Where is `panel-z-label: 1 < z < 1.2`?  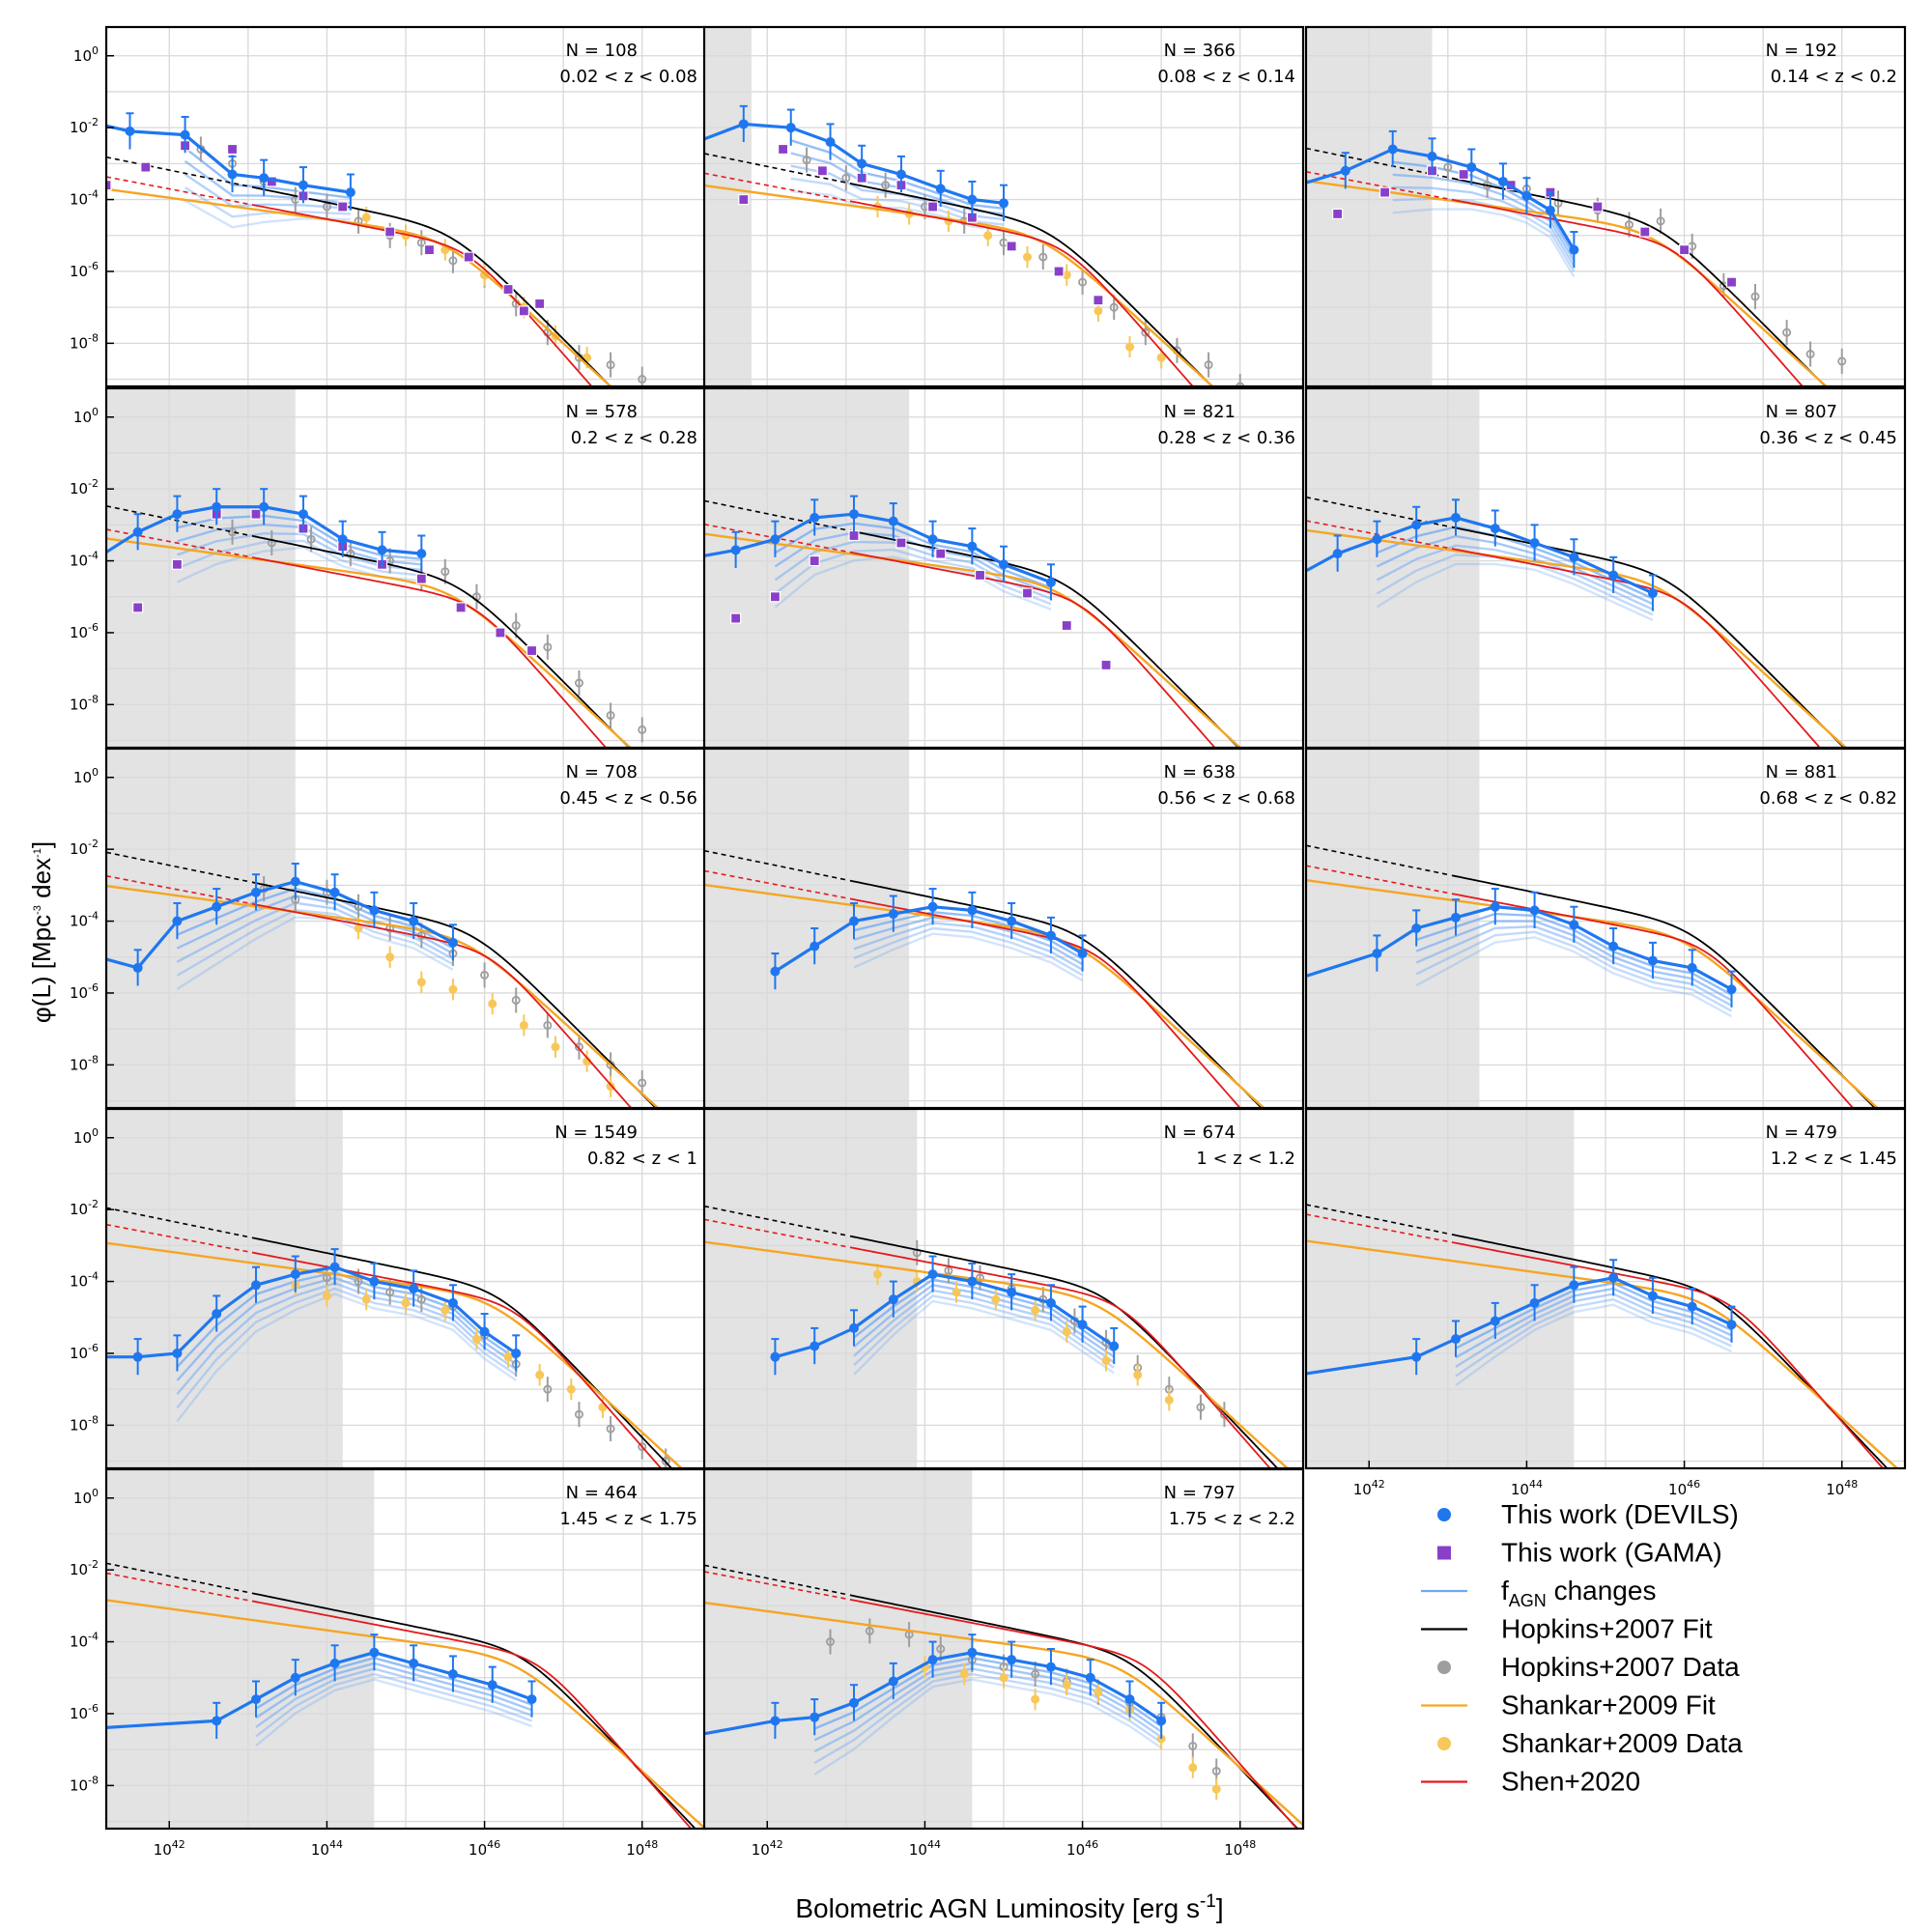 panel-z-label: 1 < z < 1.2 is located at coordinates (1245, 1159).